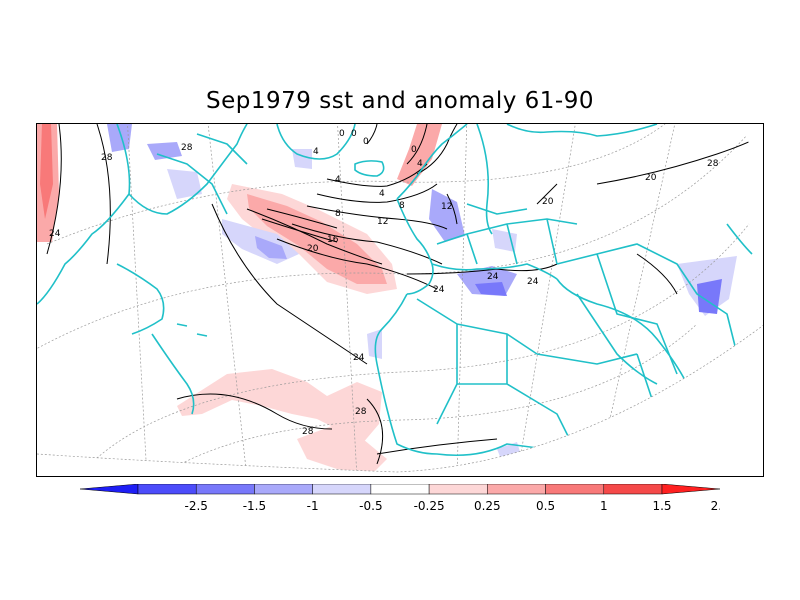  What do you see at coordinates (429, 506) in the screenshot?
I see `colorbar-tick-label: -0.25` at bounding box center [429, 506].